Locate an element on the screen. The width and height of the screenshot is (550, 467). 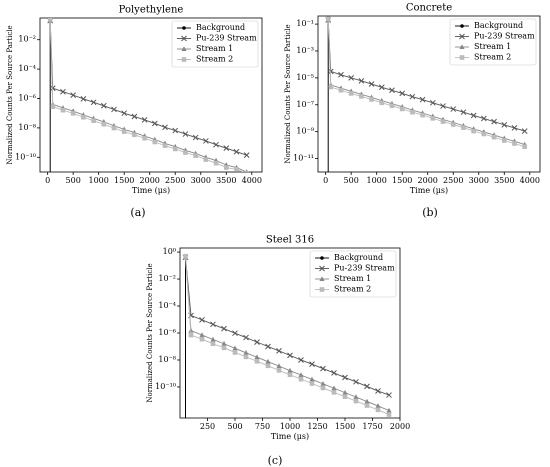
x-tick-label: 750 is located at coordinates (262, 426).